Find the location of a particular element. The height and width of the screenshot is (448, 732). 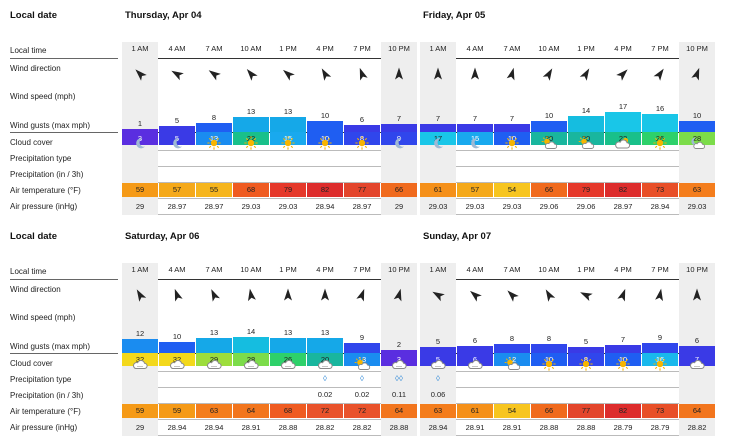

rain-drop-icon: ◊ is located at coordinates (362, 378).